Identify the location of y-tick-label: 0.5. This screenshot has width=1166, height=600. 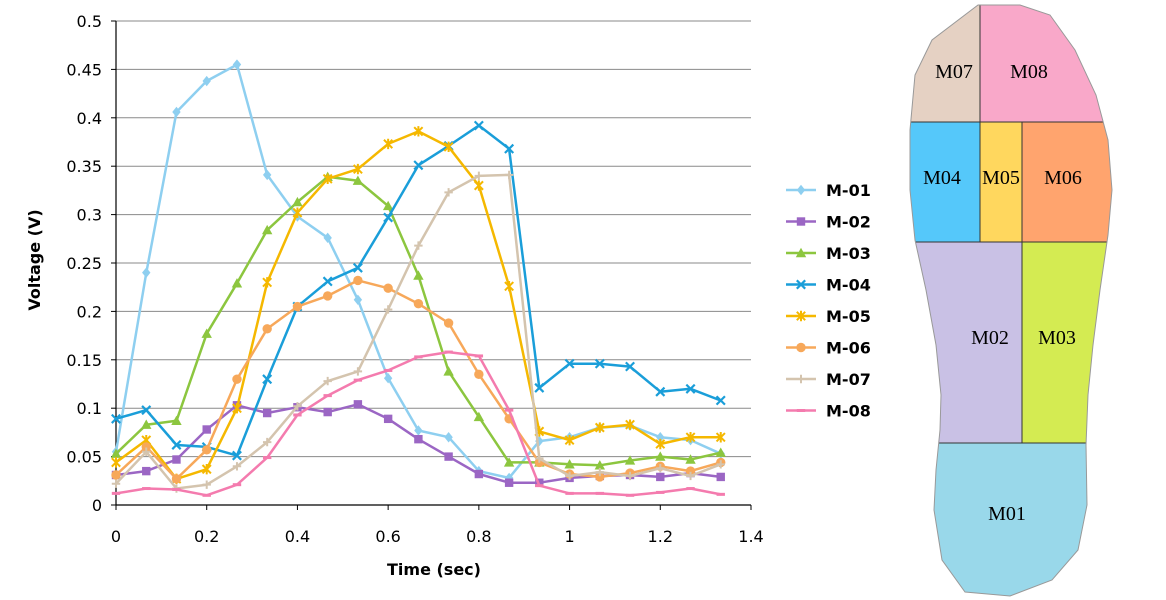
(89, 21).